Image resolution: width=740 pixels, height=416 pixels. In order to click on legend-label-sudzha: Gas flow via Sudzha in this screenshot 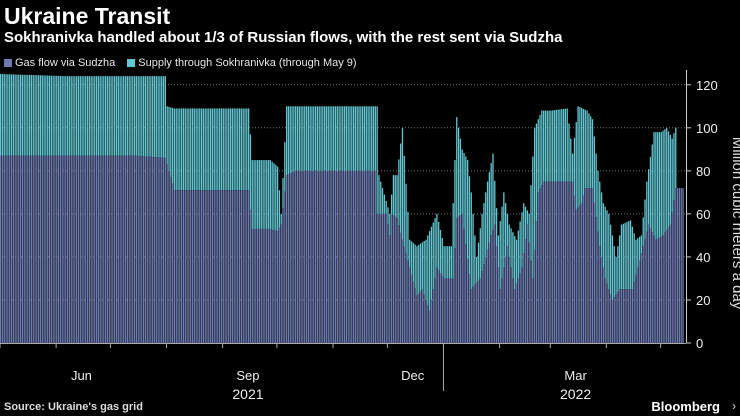, I will do `click(65, 63)`.